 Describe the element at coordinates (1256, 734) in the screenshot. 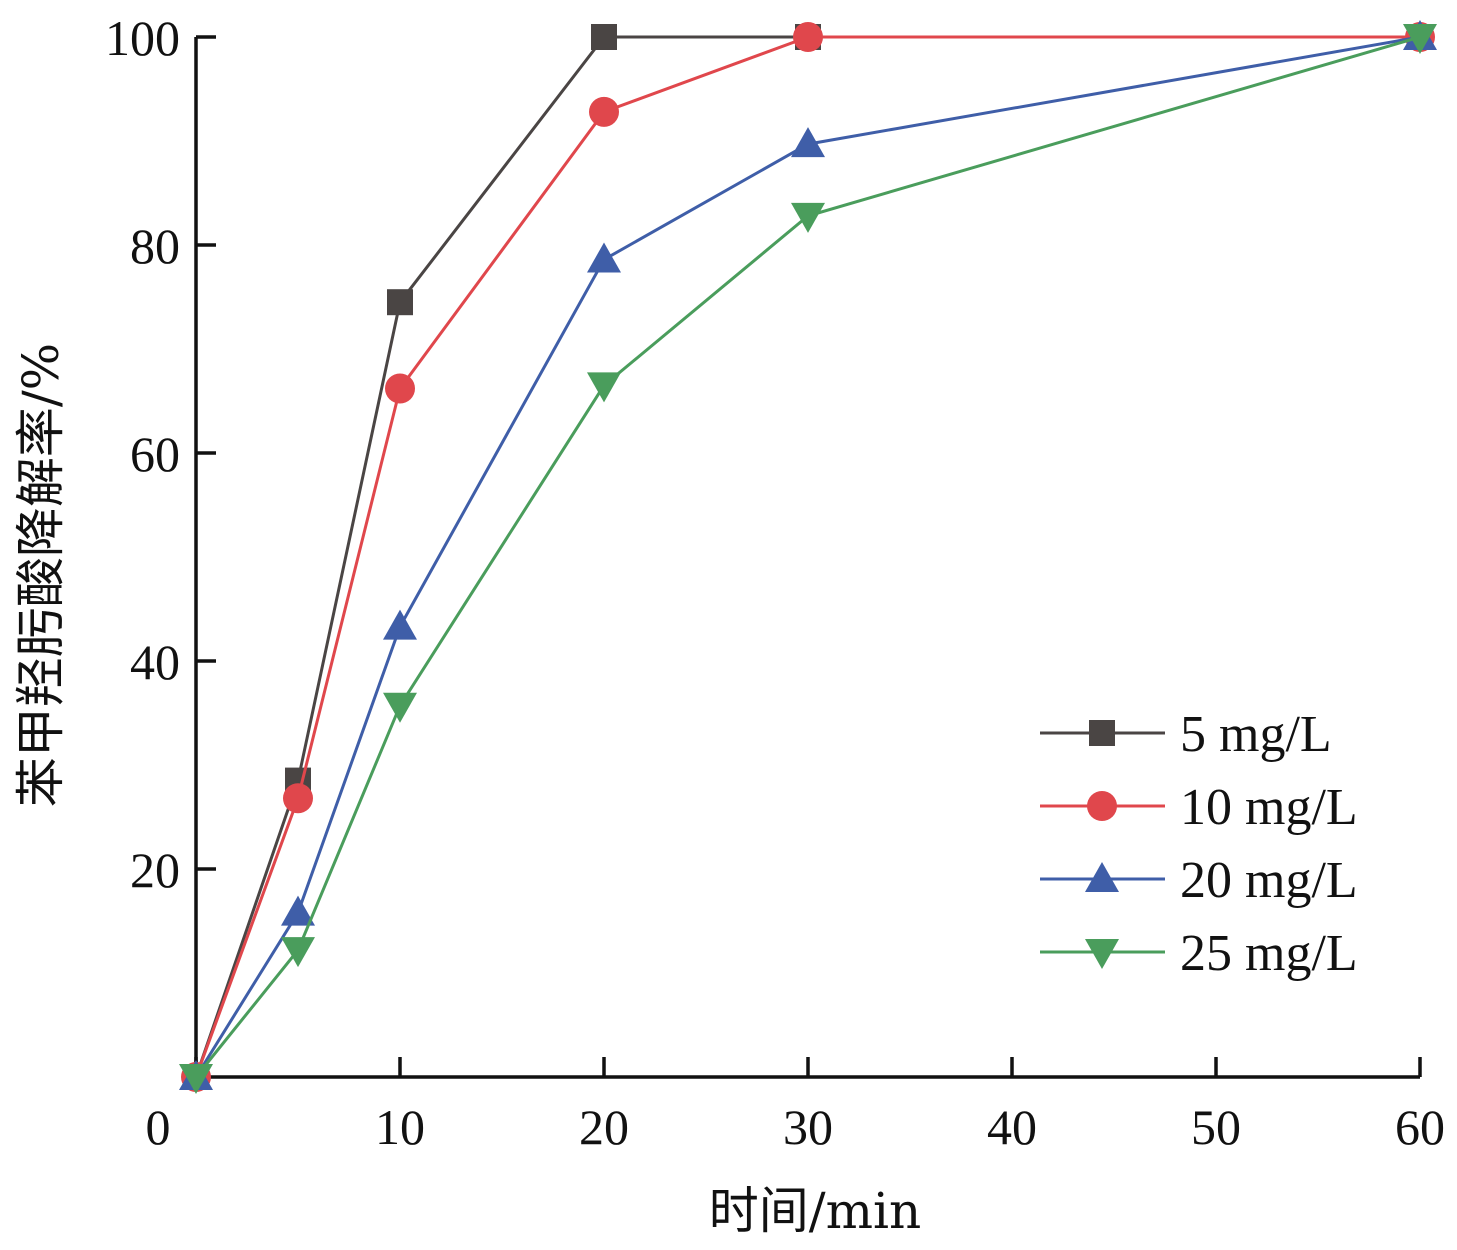

I see `legend-label: 5 mg/L` at that location.